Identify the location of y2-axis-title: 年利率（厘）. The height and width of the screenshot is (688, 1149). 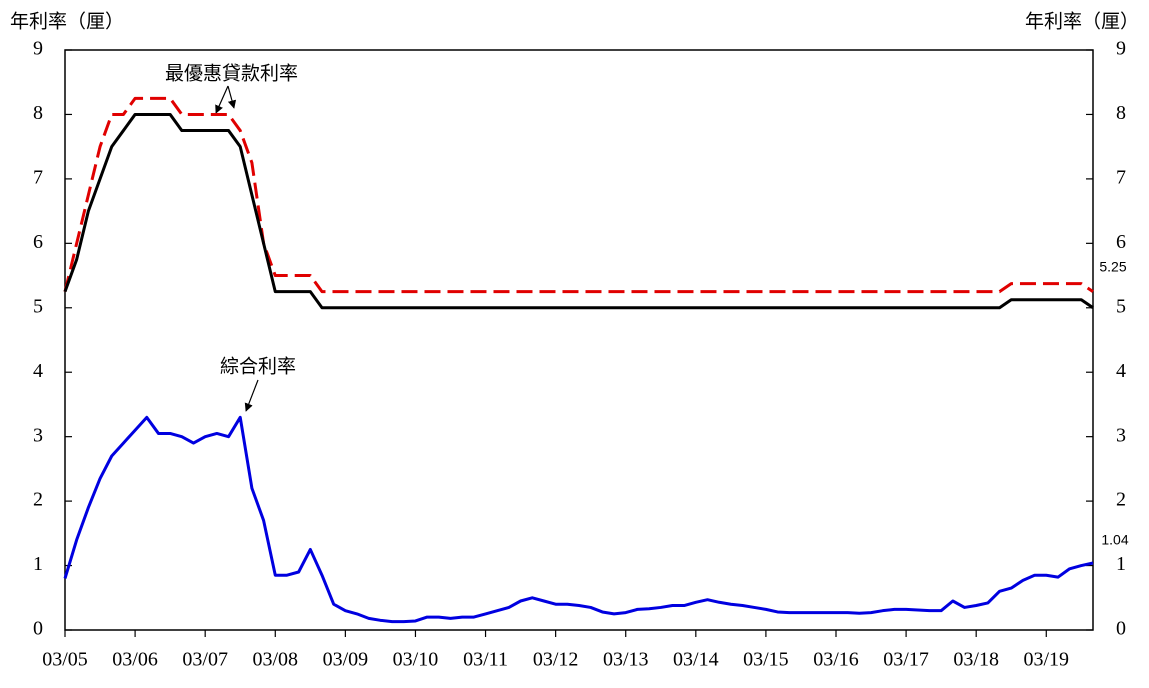
(1082, 22).